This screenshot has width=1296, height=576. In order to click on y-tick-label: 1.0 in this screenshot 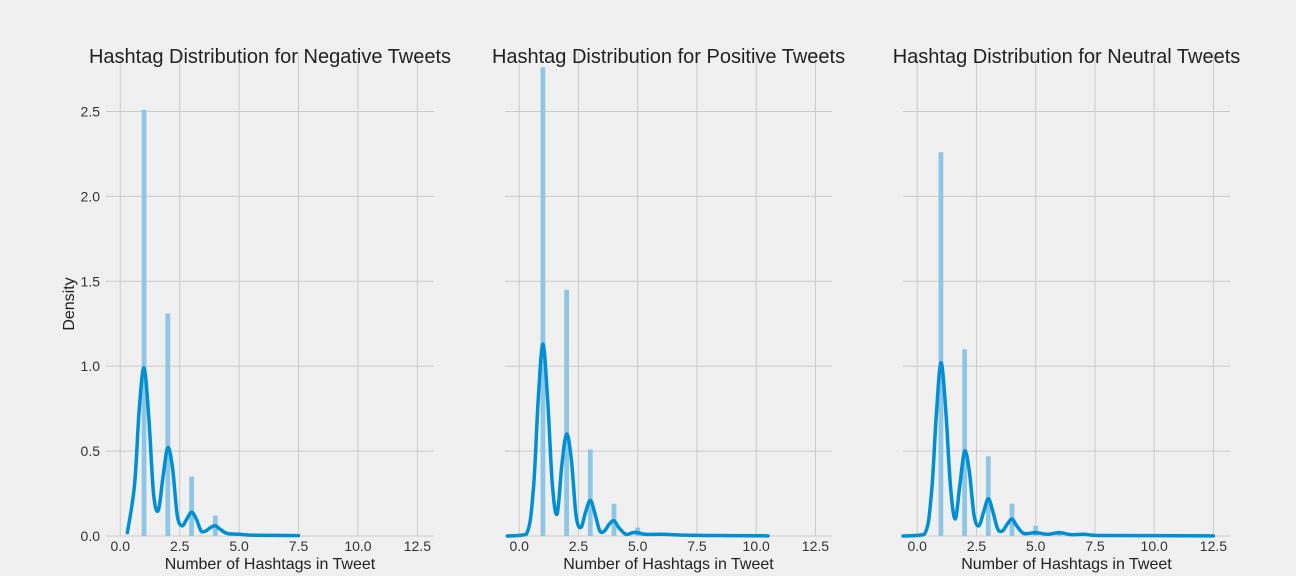, I will do `click(91, 366)`.